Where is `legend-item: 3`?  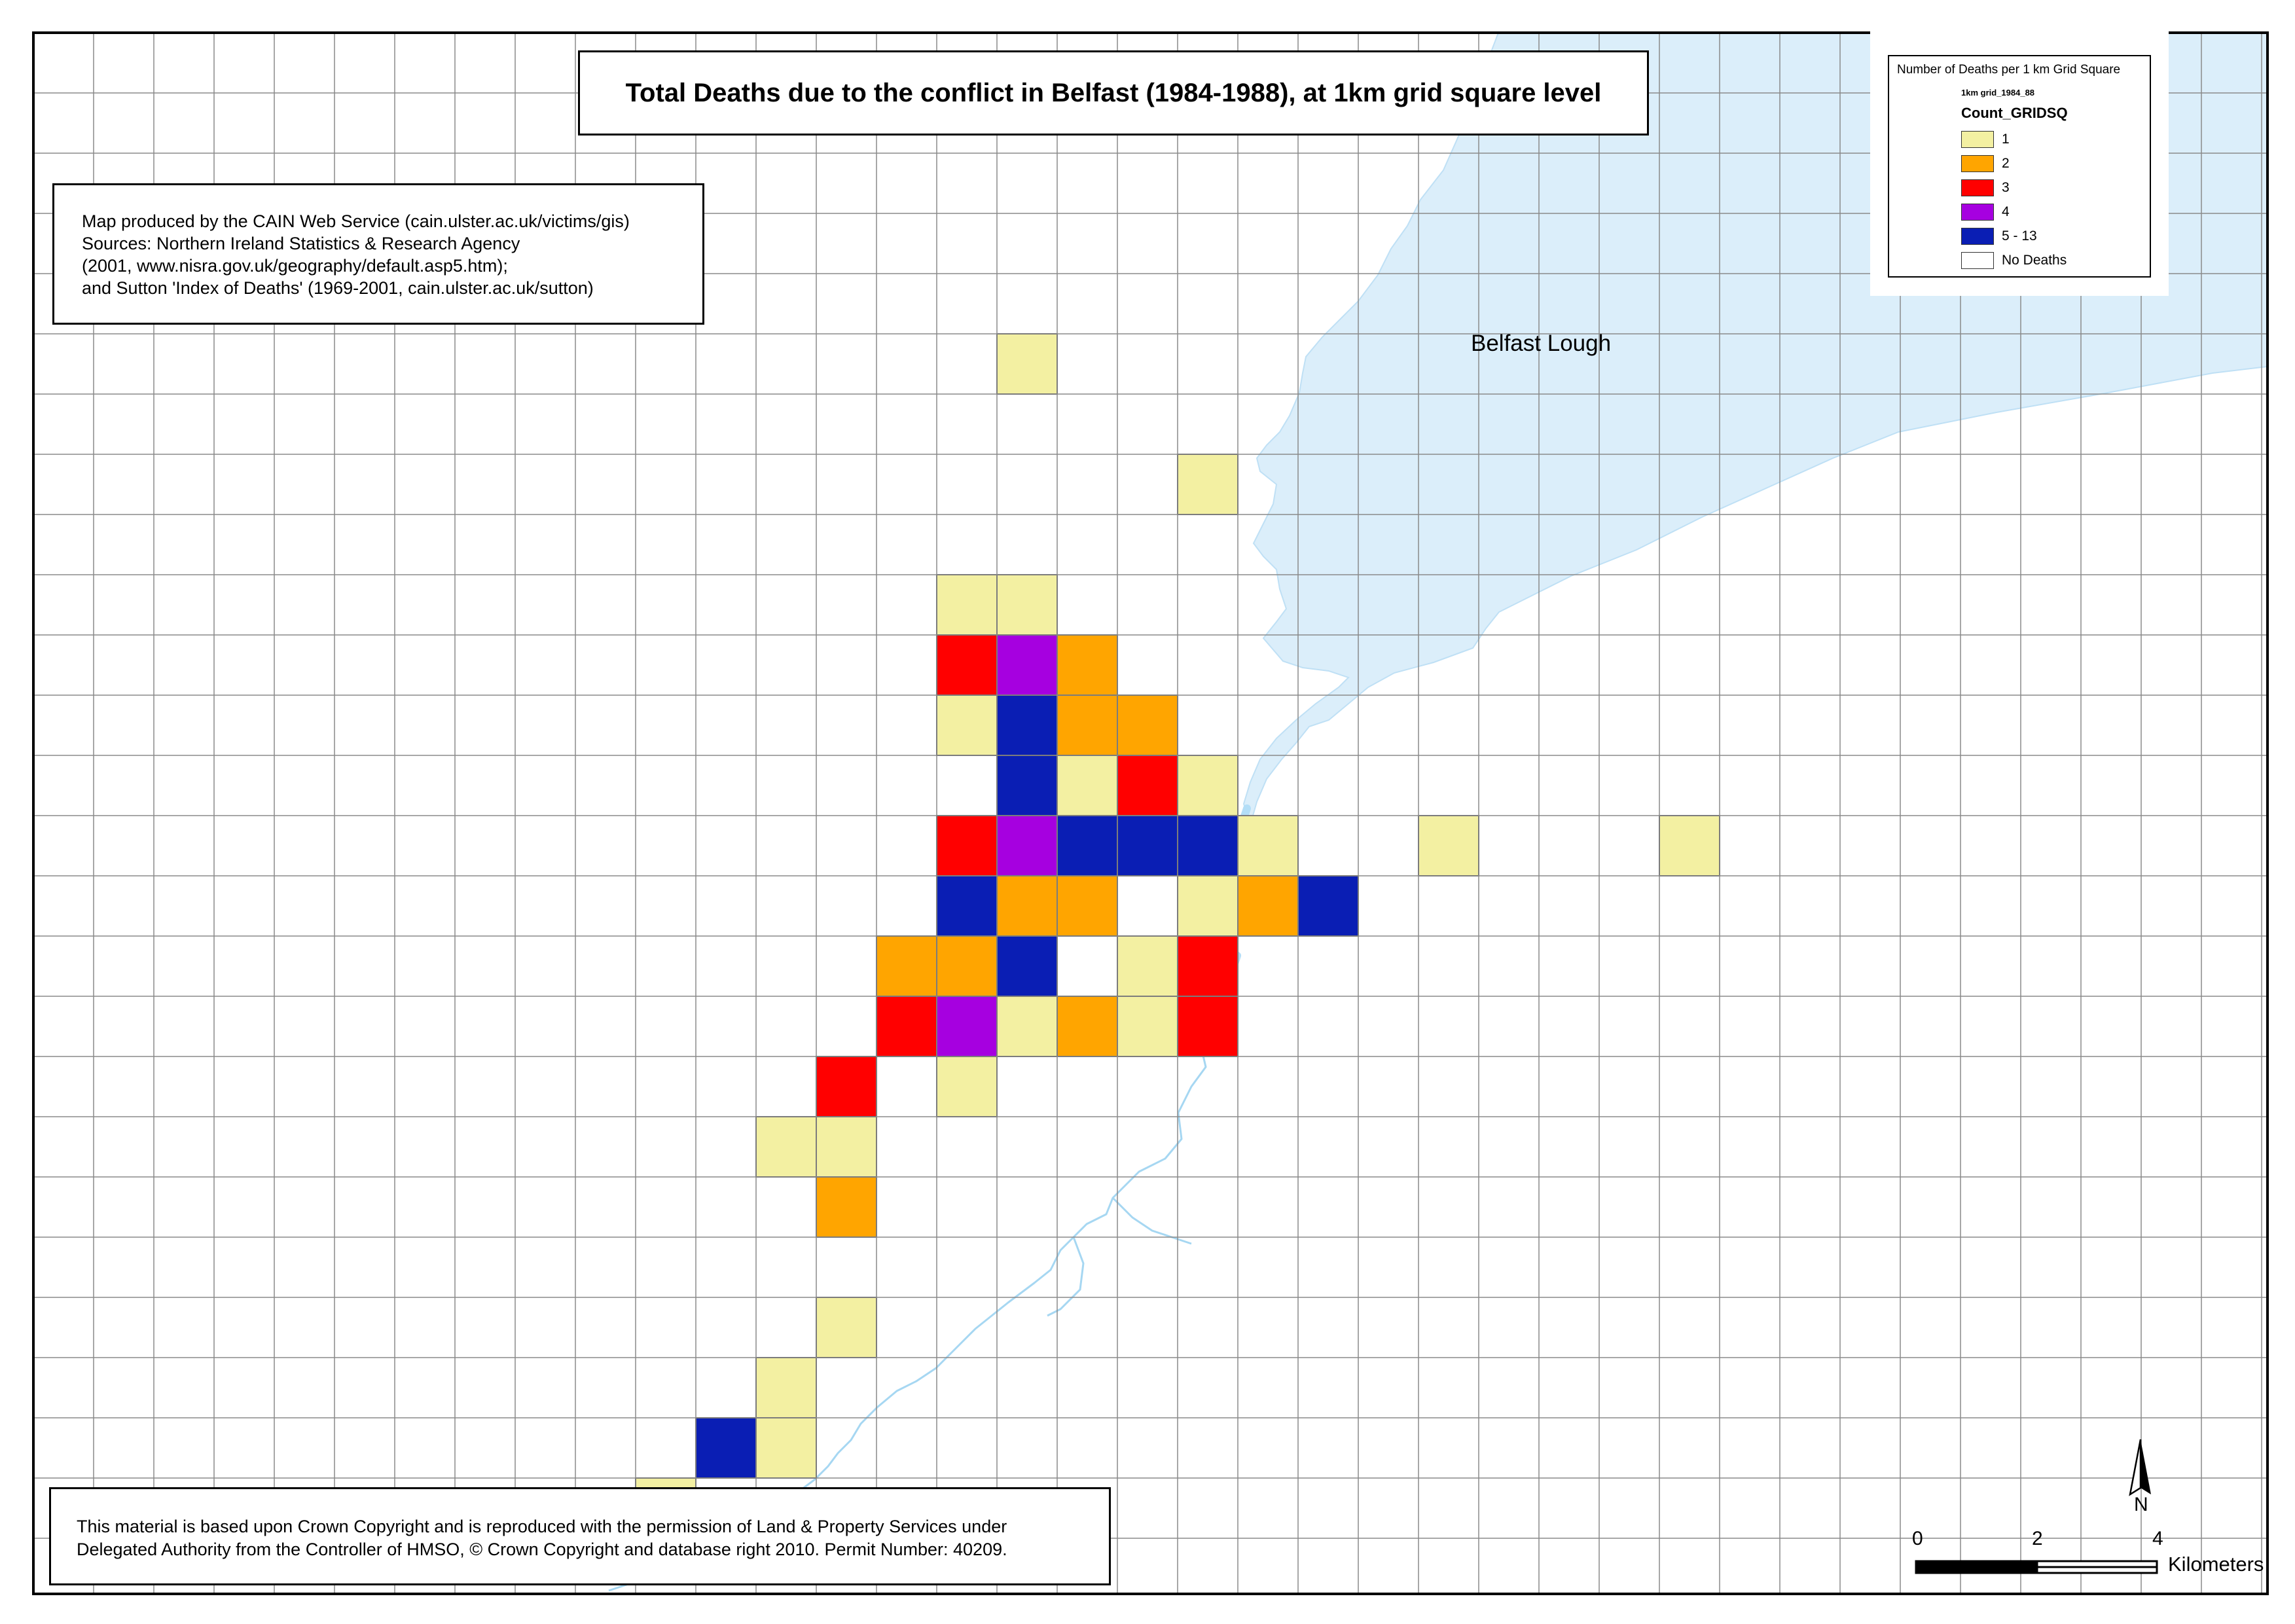
legend-item: 3 is located at coordinates (1985, 188).